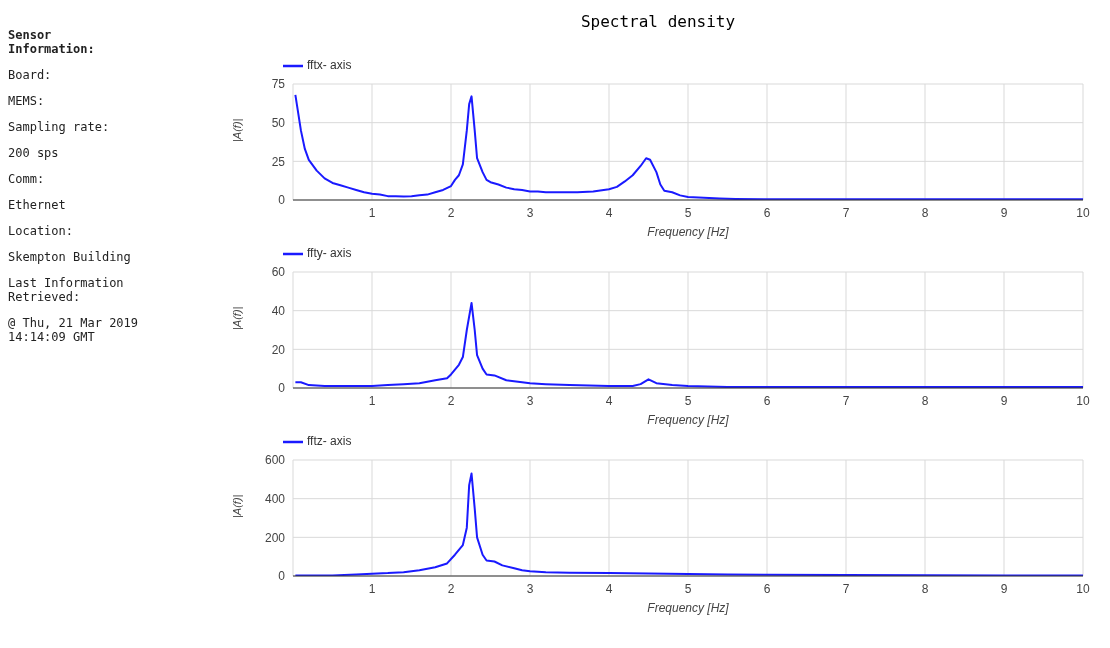 The width and height of the screenshot is (1110, 648). Describe the element at coordinates (30, 75) in the screenshot. I see `text: Board:` at that location.